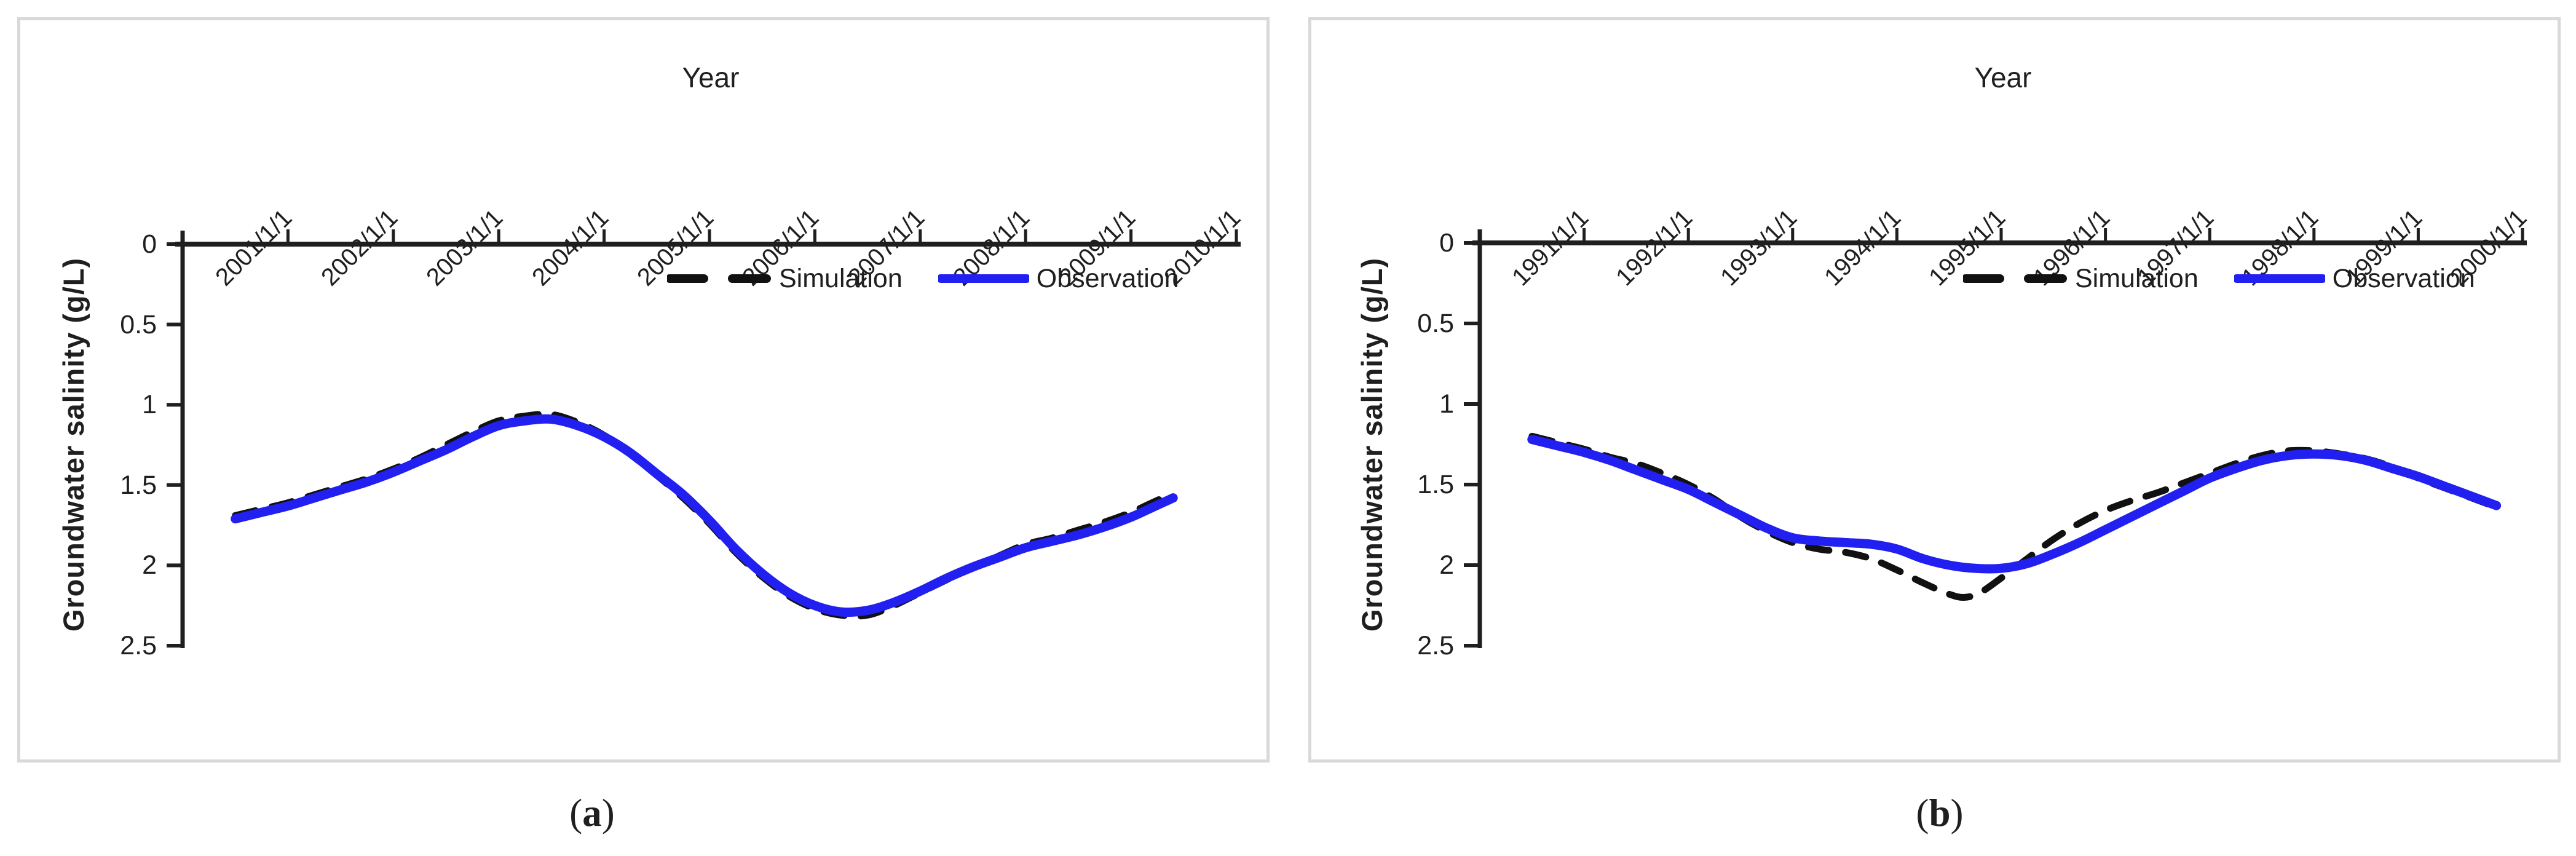 Image resolution: width=2576 pixels, height=856 pixels. I want to click on y-tick-label-a: 0.5, so click(138, 324).